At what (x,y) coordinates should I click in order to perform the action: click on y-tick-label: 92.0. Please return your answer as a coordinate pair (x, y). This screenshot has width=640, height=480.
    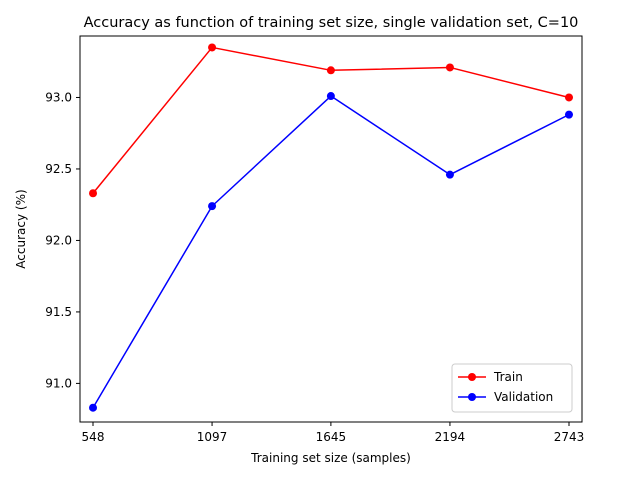
    Looking at the image, I should click on (58, 240).